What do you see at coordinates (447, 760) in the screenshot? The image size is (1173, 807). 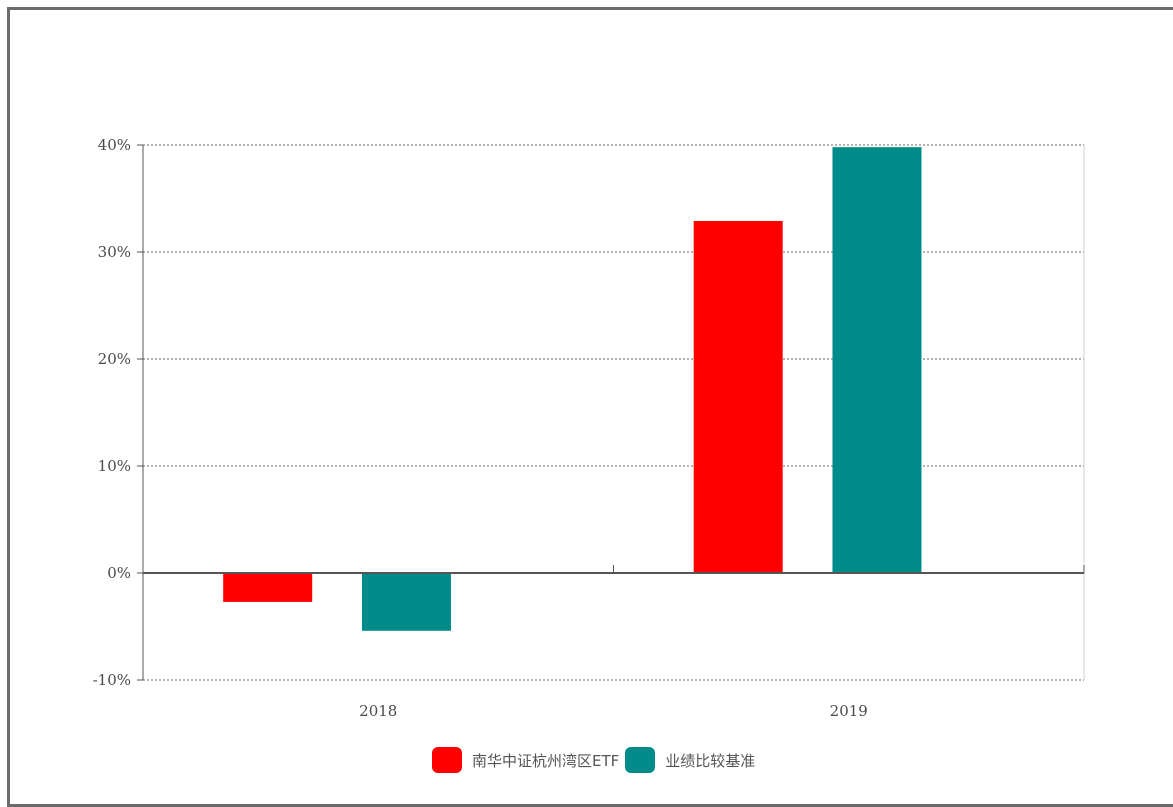 I see `legend-swatch-fund` at bounding box center [447, 760].